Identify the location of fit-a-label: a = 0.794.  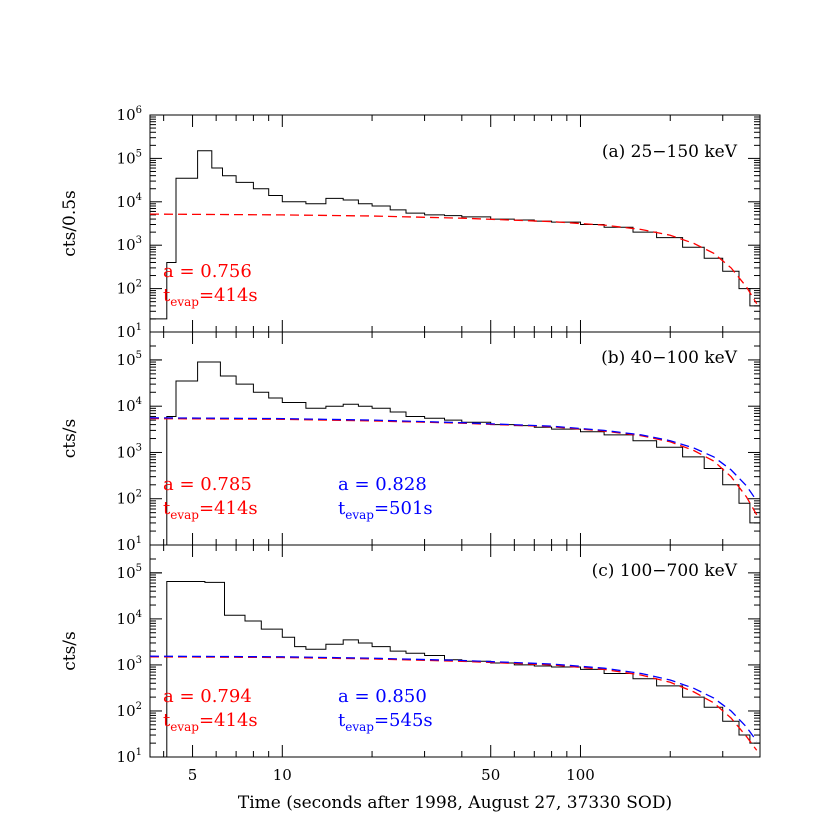
(207, 696).